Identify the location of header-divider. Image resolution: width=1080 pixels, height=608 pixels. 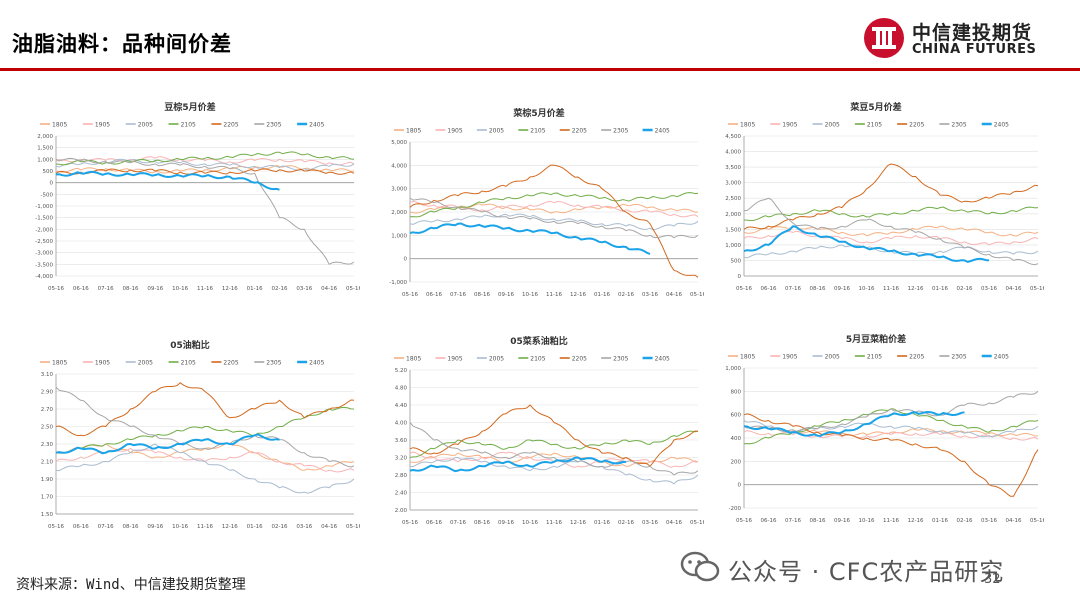
(540, 69).